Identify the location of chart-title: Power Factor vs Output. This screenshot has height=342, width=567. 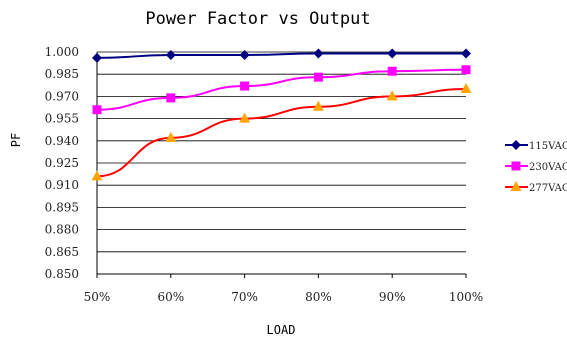
(257, 19).